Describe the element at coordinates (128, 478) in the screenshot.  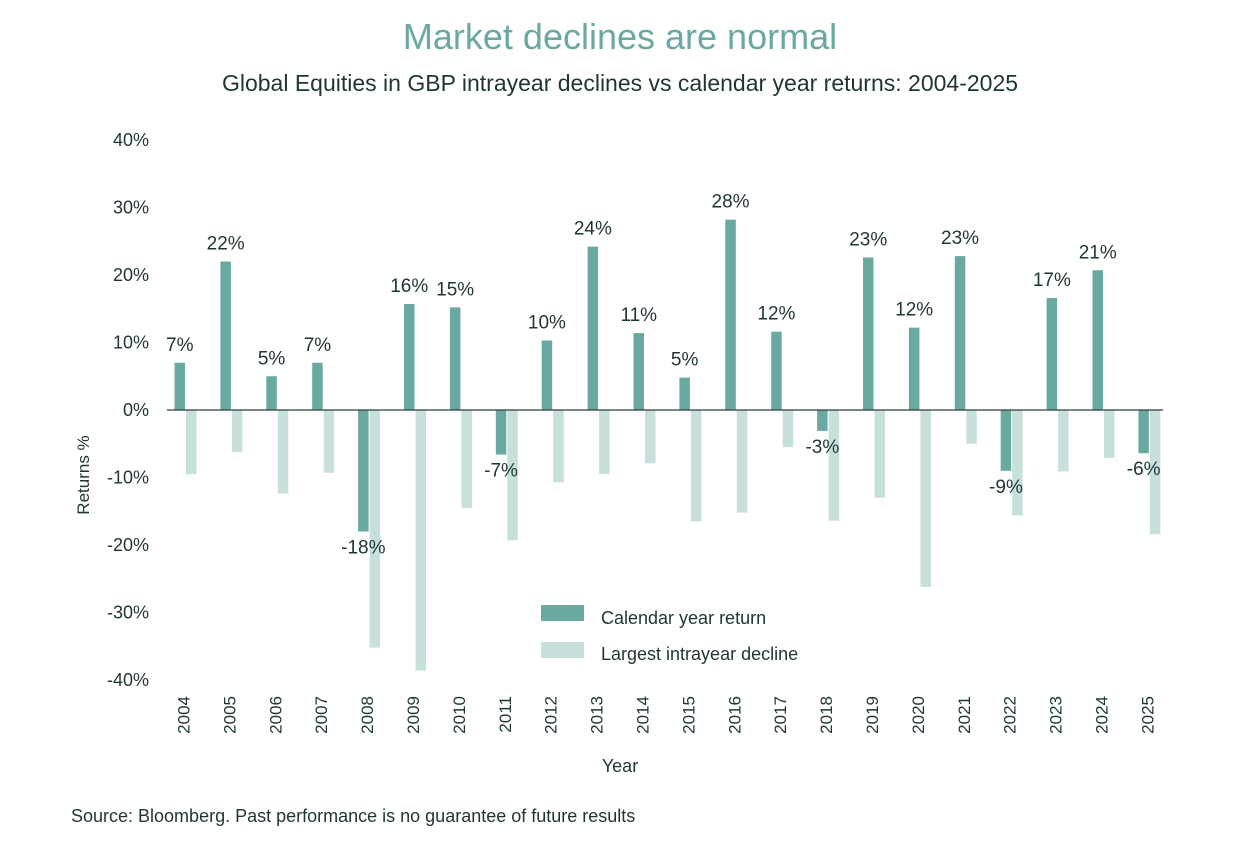
I see `y-tick-label: -10%` at that location.